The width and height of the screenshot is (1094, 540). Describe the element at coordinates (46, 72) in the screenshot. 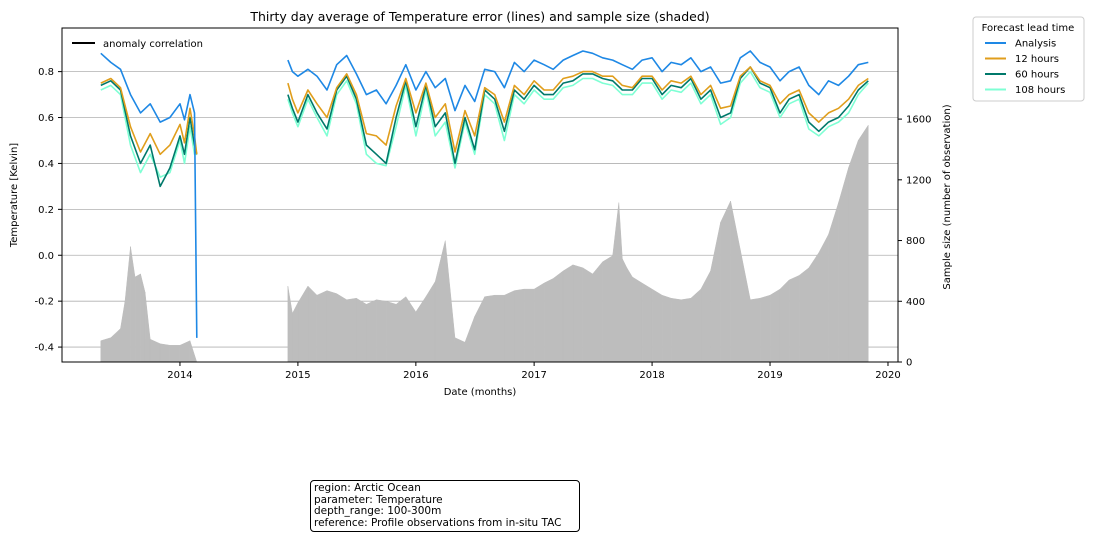

I see `y-tick-label: 0.8` at that location.